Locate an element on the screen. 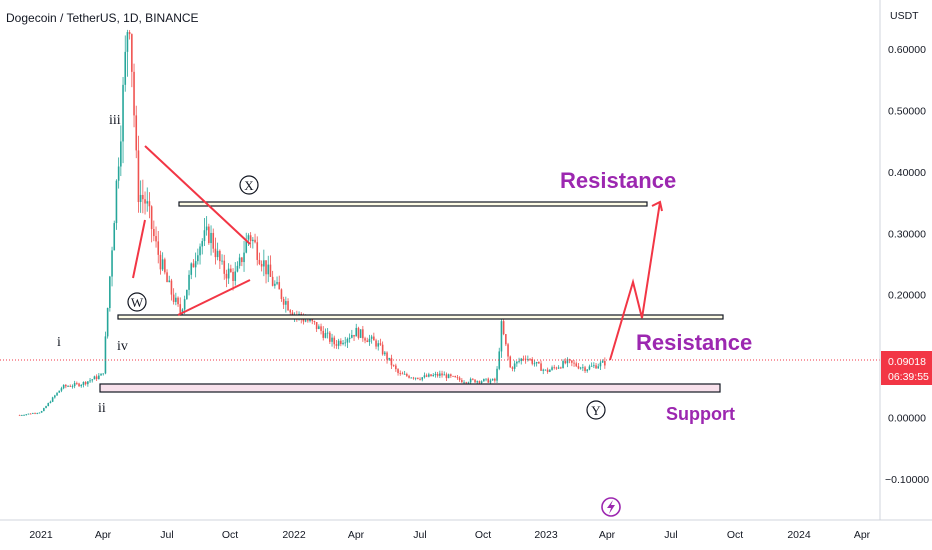 Image resolution: width=932 pixels, height=550 pixels. wave-label-iv: iv is located at coordinates (122, 346).